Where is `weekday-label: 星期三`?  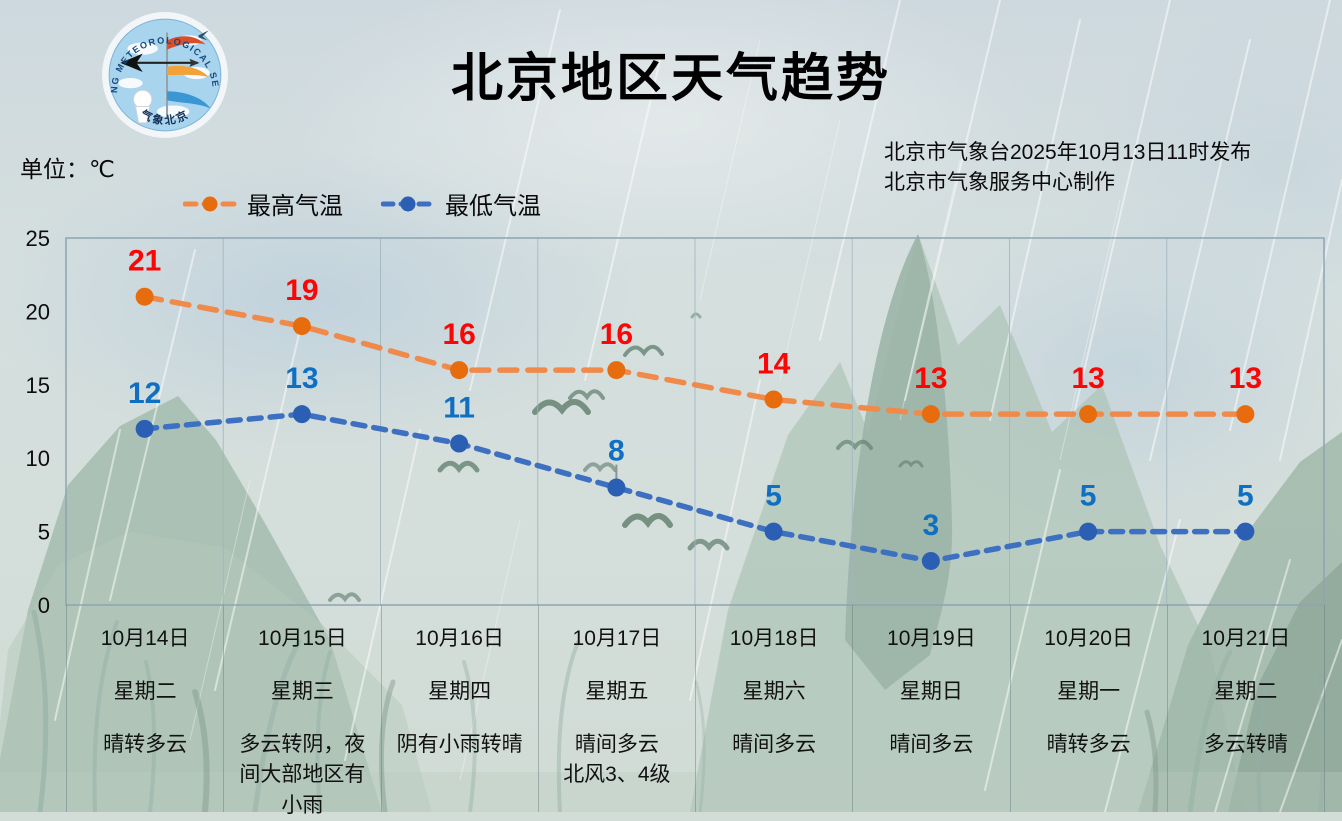
weekday-label: 星期三 is located at coordinates (302, 691).